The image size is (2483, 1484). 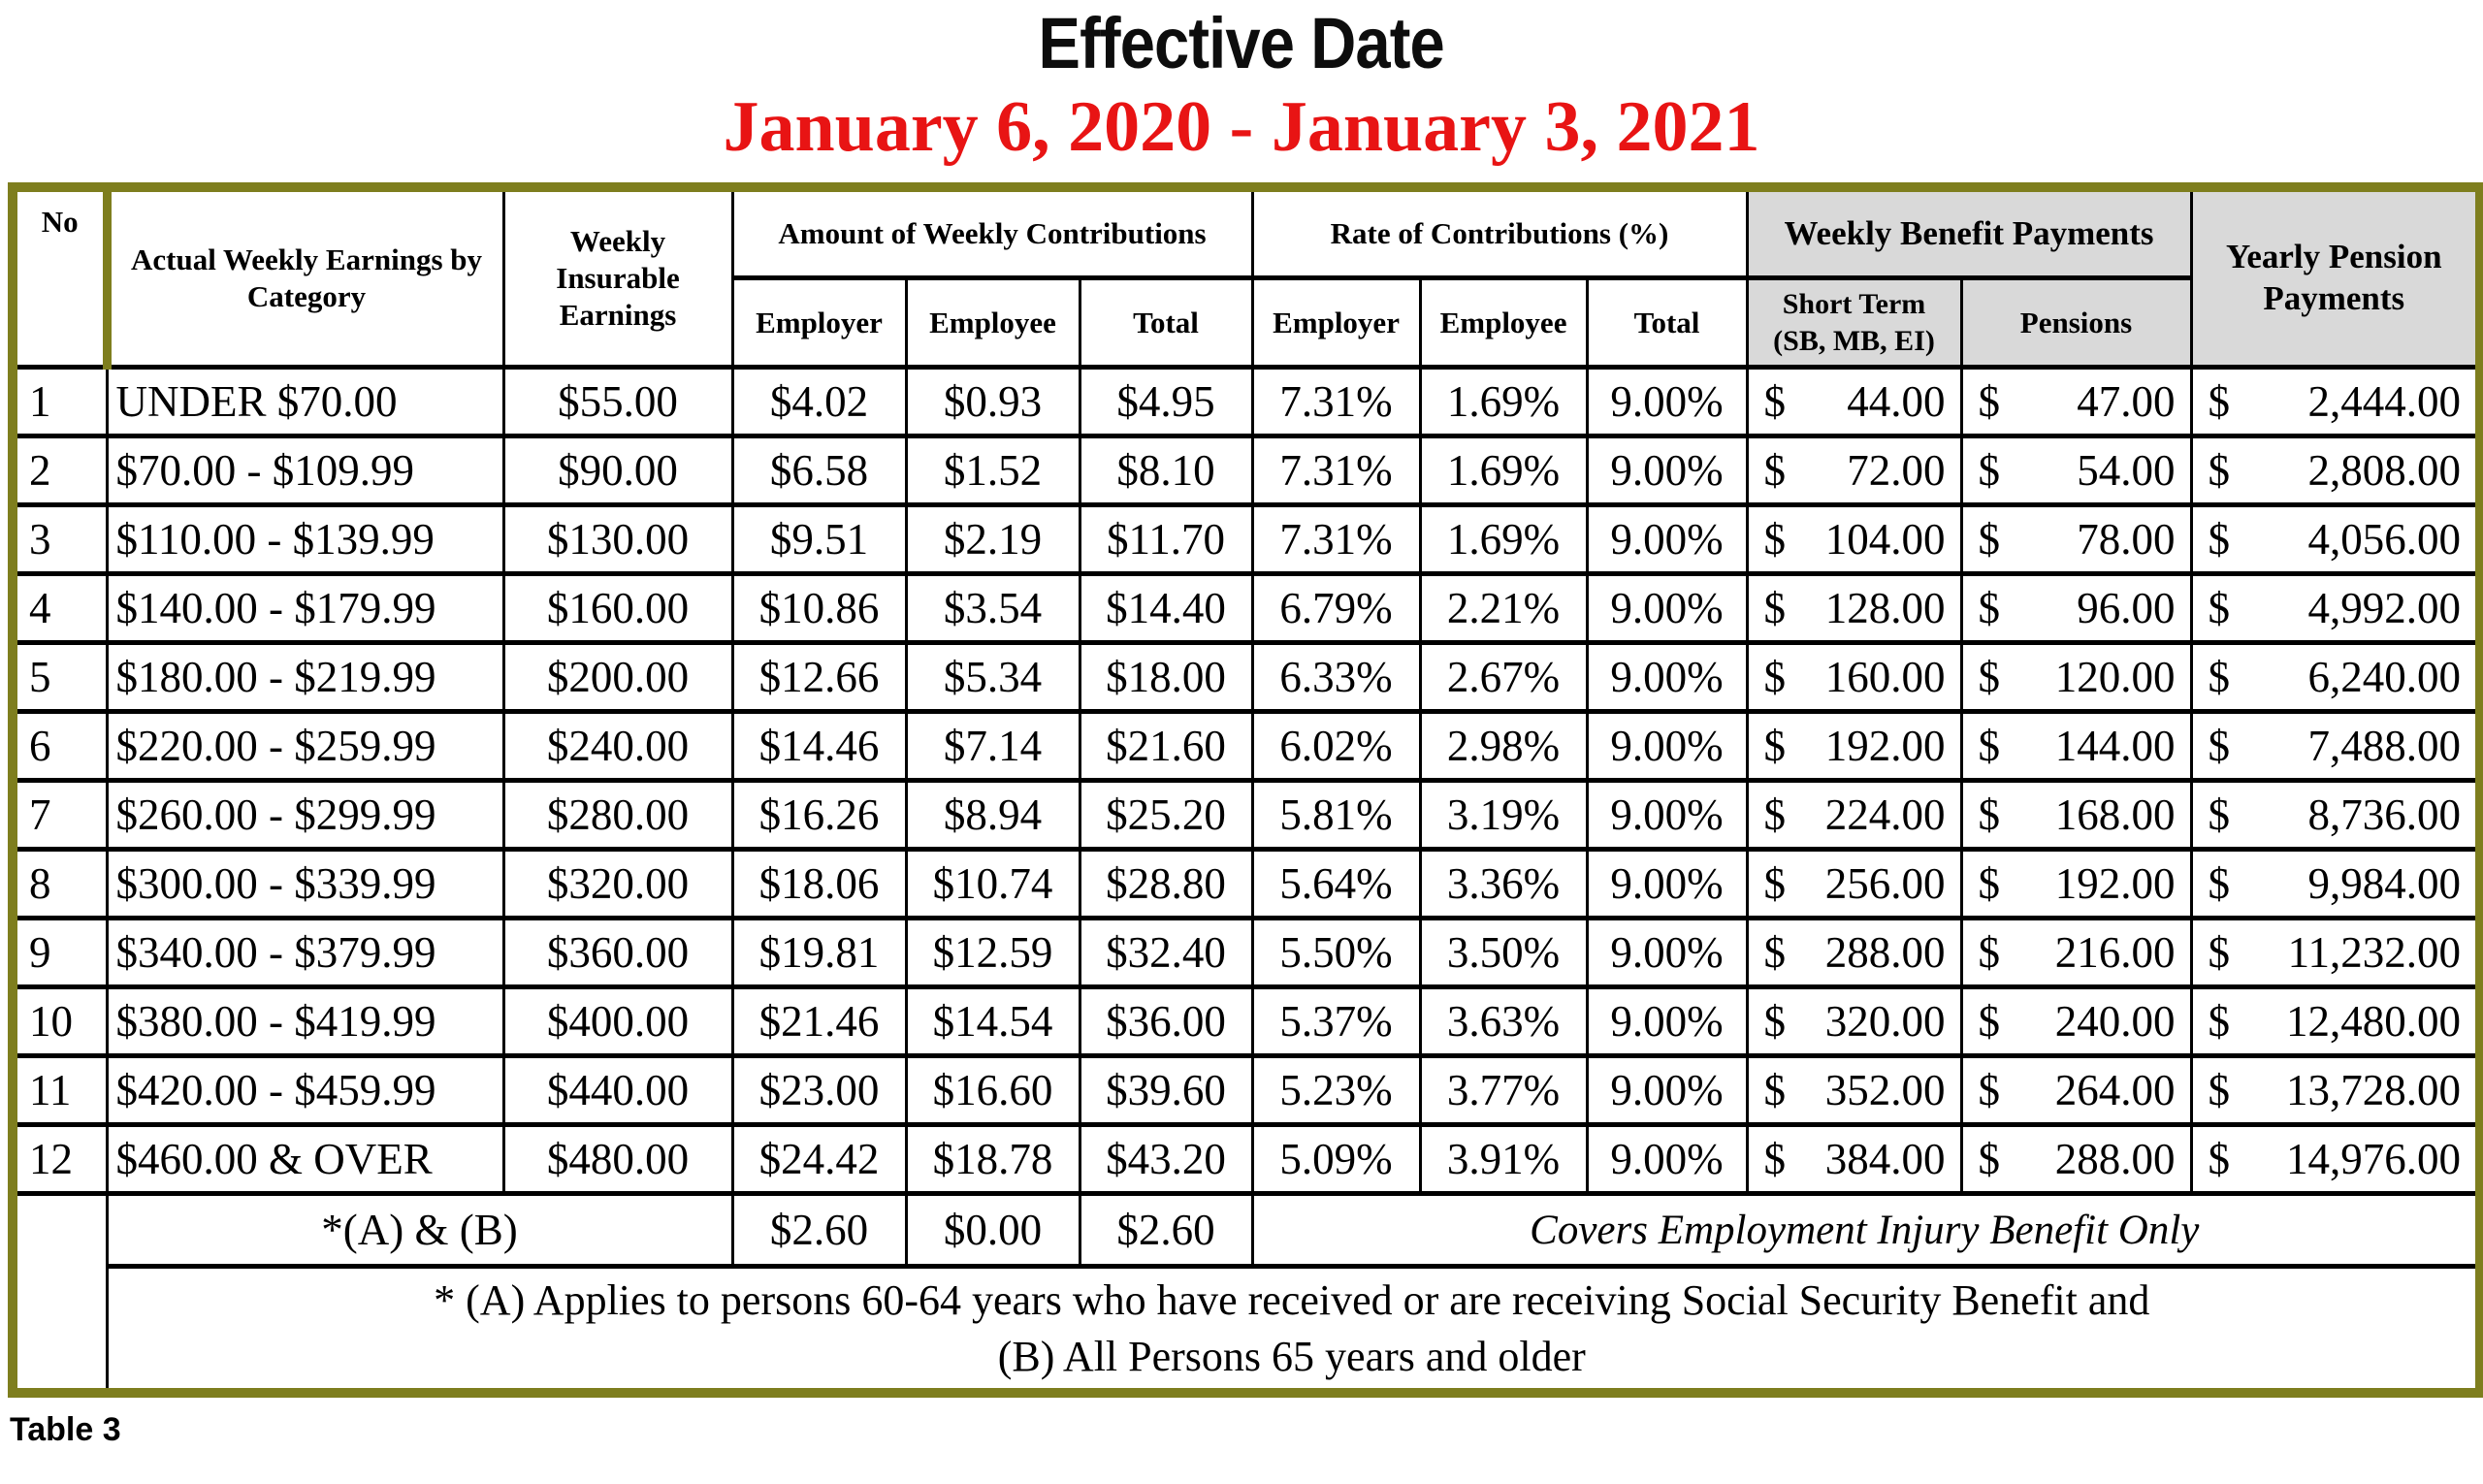 I want to click on cell-contribution-employer: $23.00, so click(x=819, y=1090).